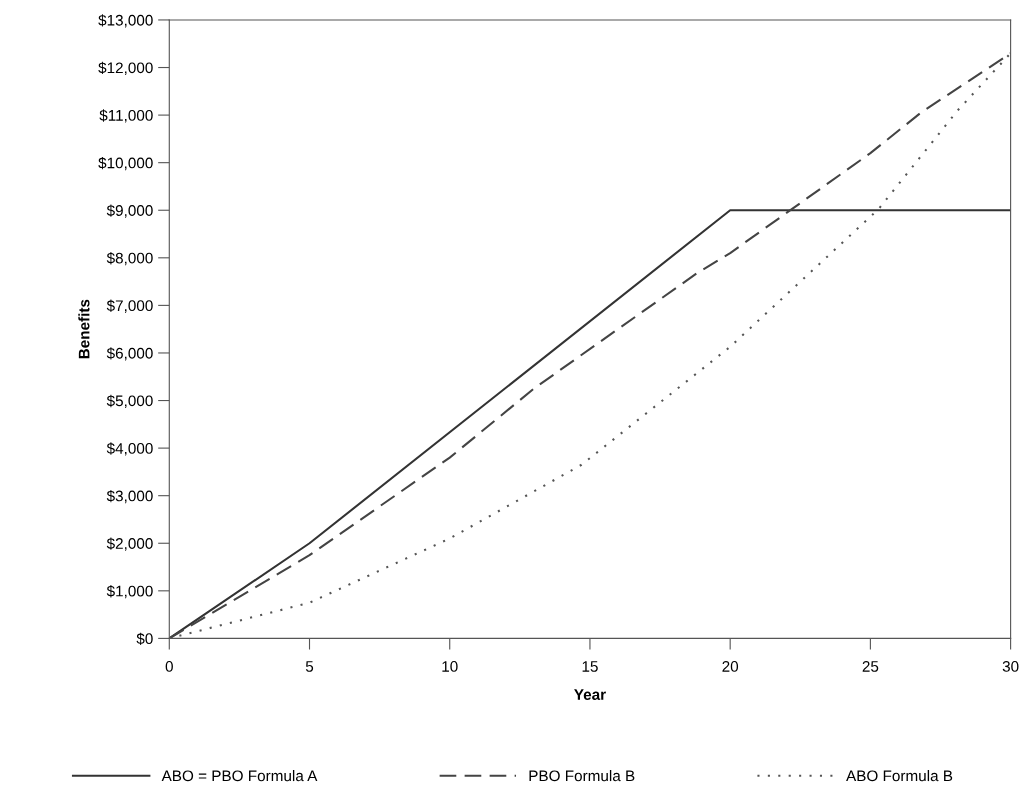 The image size is (1026, 798). What do you see at coordinates (129, 259) in the screenshot?
I see `y-tick-label: $8,000` at bounding box center [129, 259].